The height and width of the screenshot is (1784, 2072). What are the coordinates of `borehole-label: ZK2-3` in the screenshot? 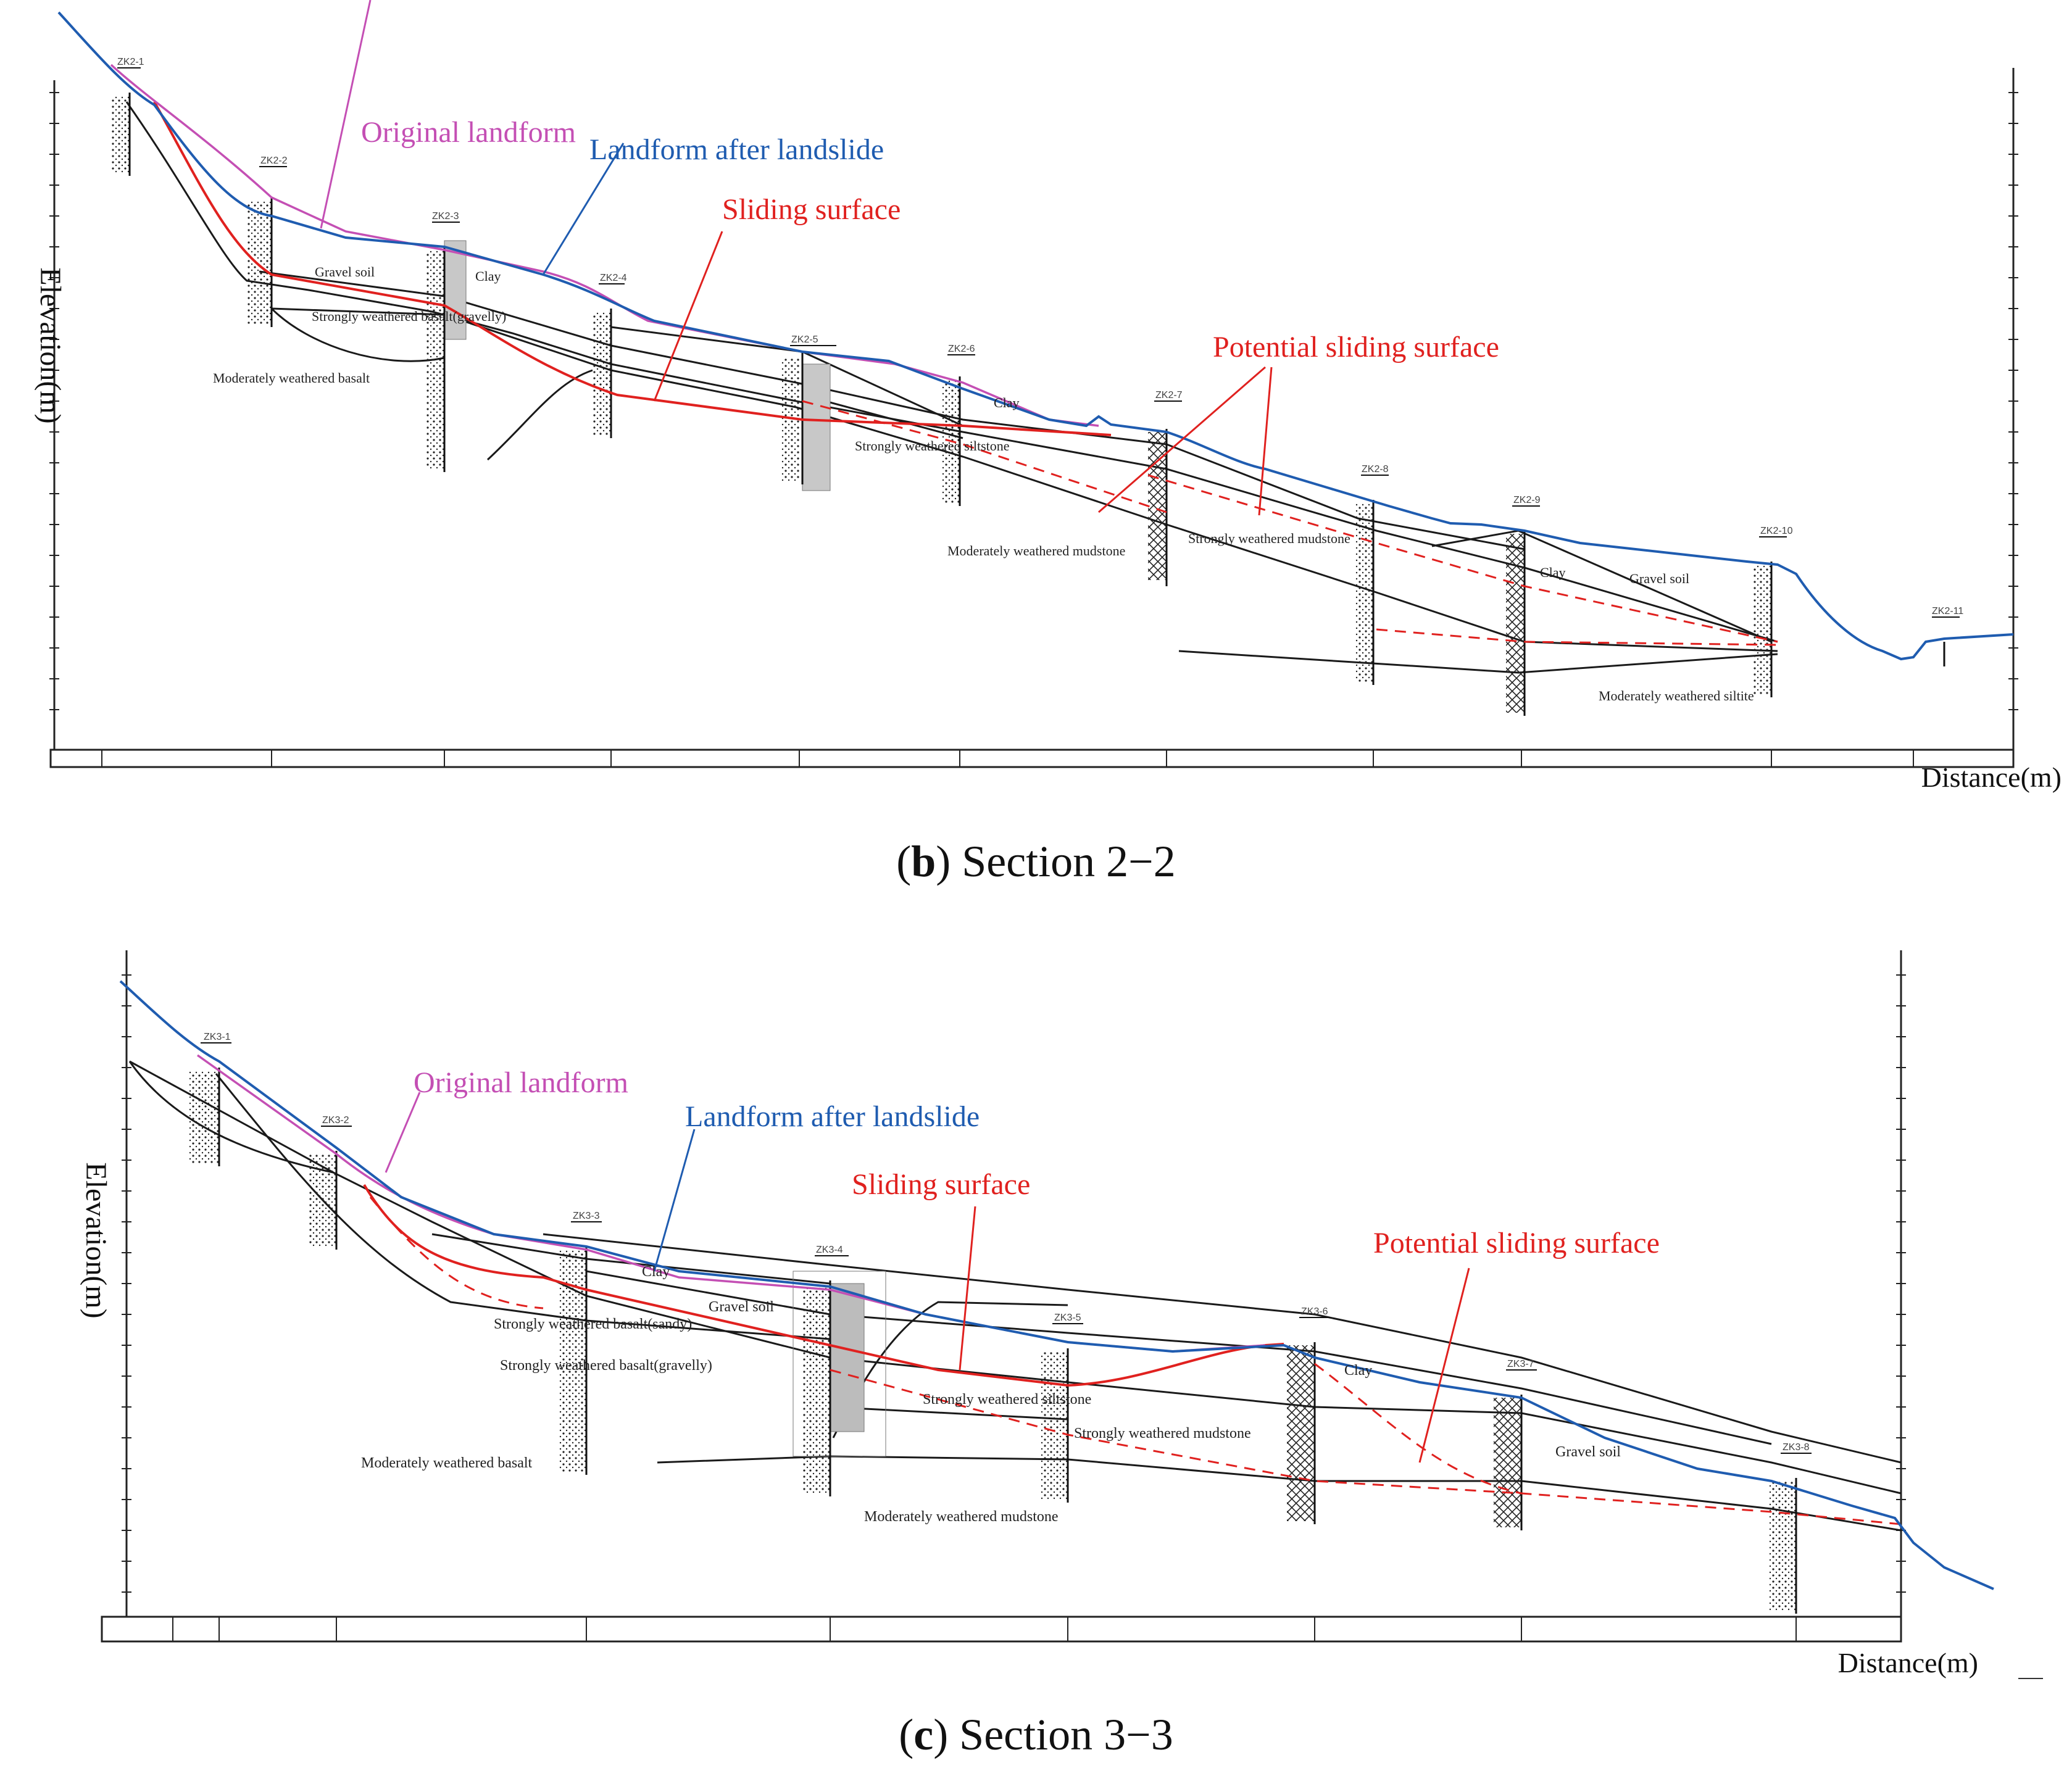 It's located at (445, 216).